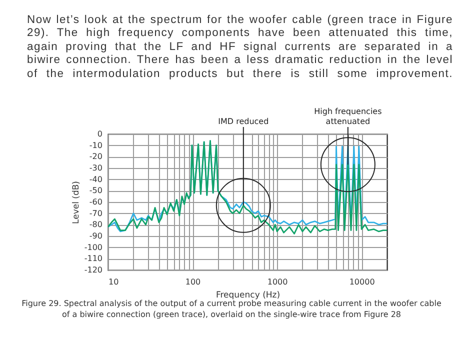 The image size is (463, 348). Describe the element at coordinates (95, 157) in the screenshot. I see `y-tick-label: -20` at that location.